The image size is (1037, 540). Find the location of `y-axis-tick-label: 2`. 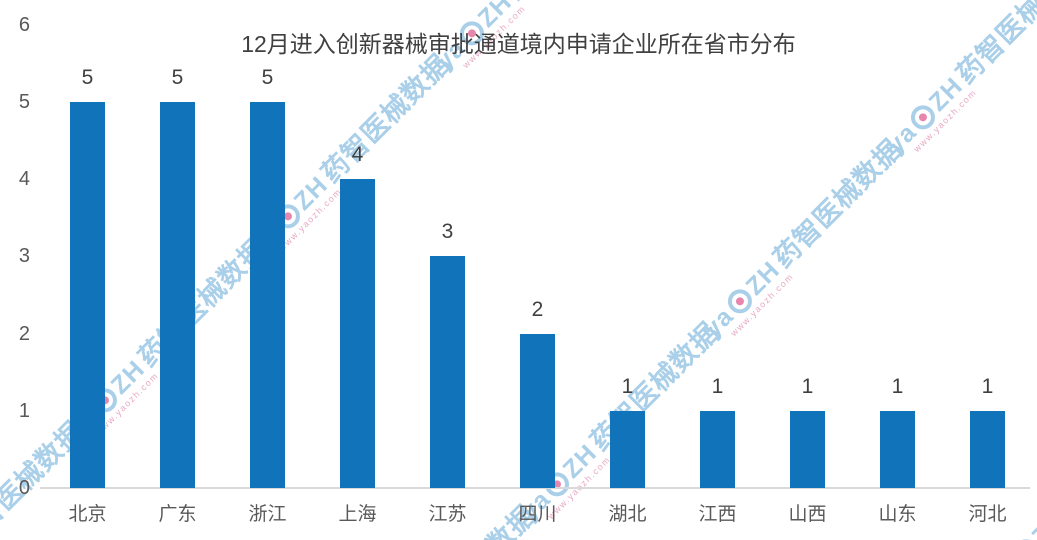

y-axis-tick-label: 2 is located at coordinates (24, 333).